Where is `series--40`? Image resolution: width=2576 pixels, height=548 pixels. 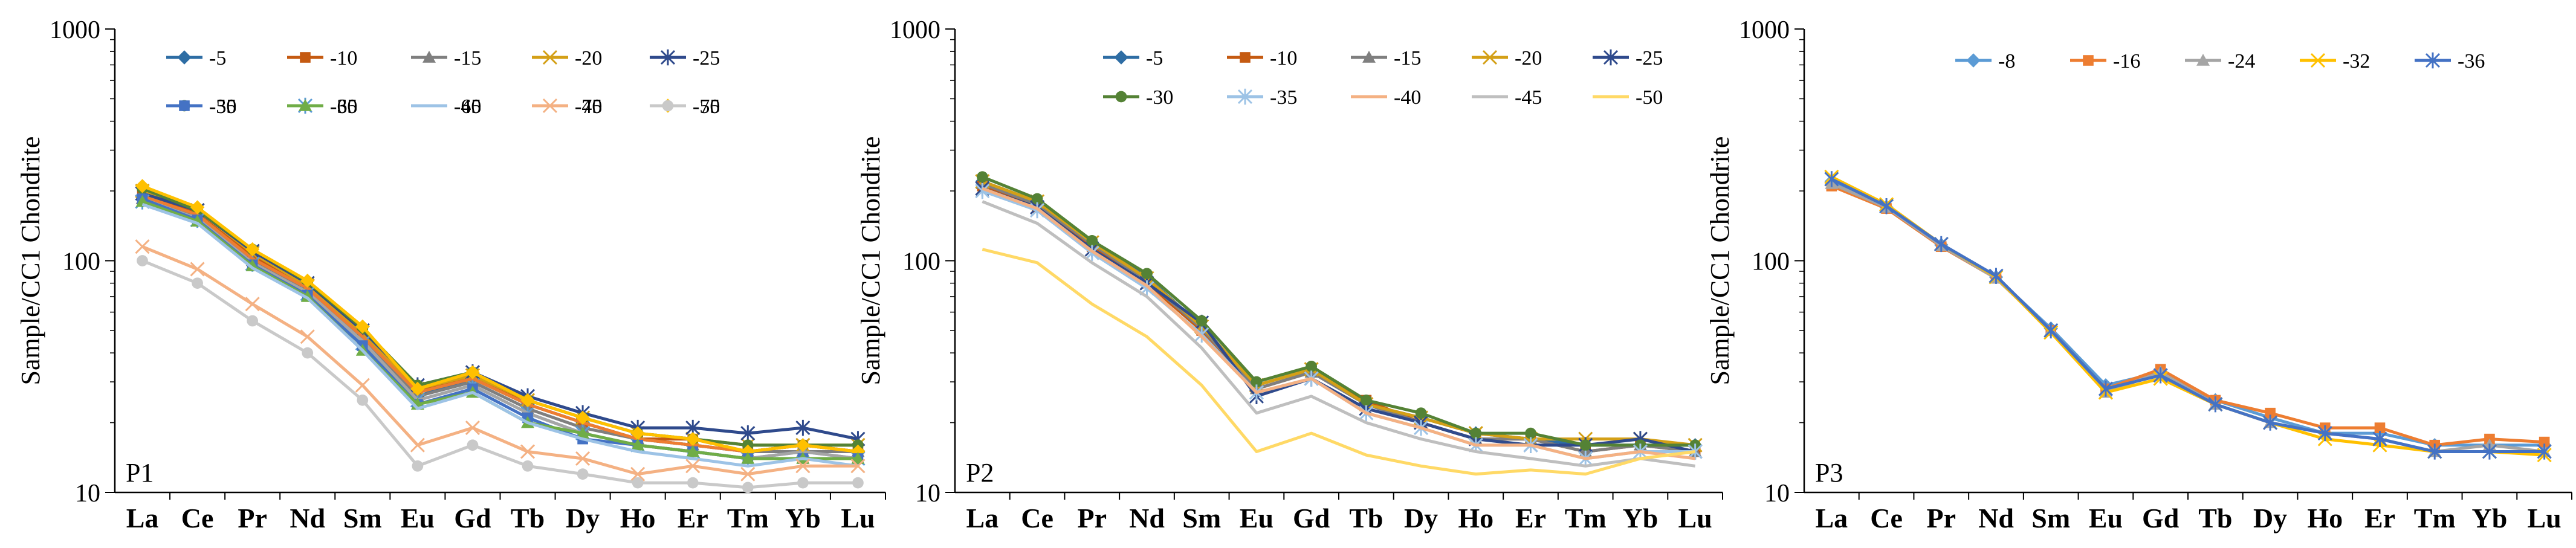
series--40 is located at coordinates (1338, 323).